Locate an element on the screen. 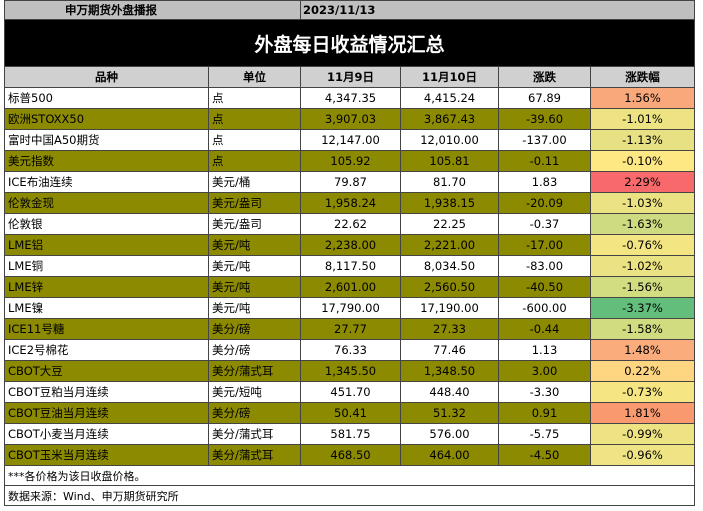 The width and height of the screenshot is (703, 511). variety: LME铜 is located at coordinates (106, 266).